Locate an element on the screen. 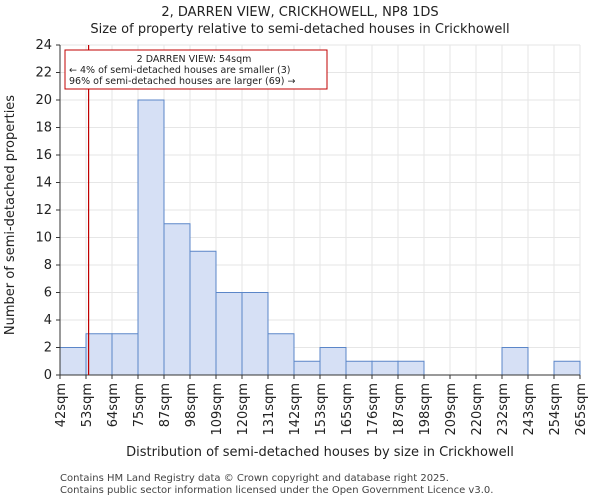 The width and height of the screenshot is (600, 500). x-tick-label: 131sqm is located at coordinates (269, 409).